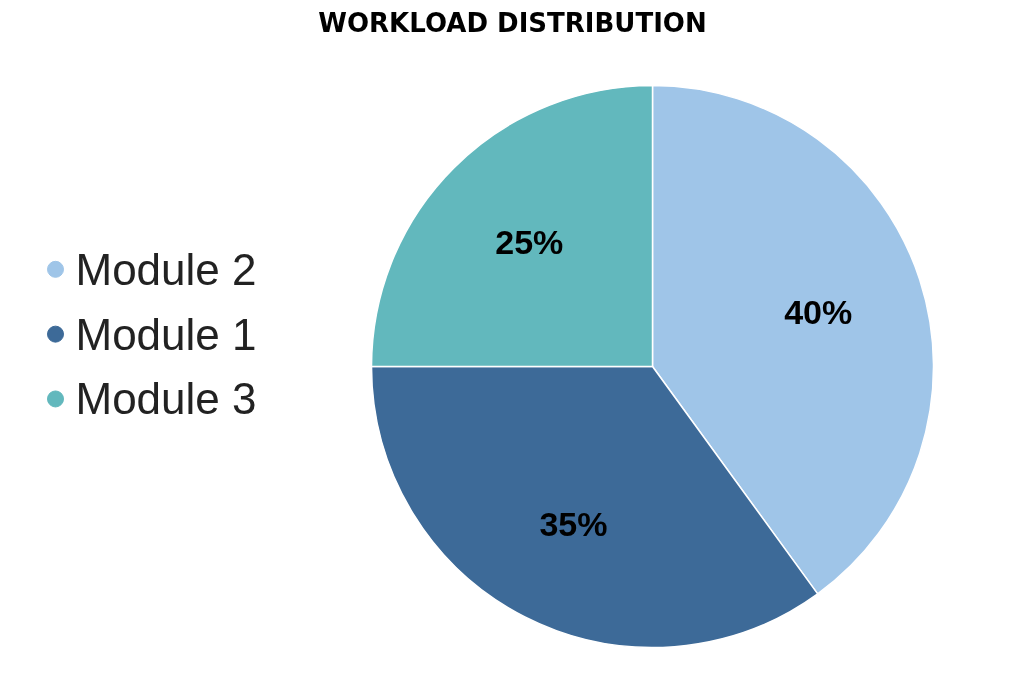 This screenshot has height=682, width=1024. I want to click on legend-label: Module 1, so click(166, 334).